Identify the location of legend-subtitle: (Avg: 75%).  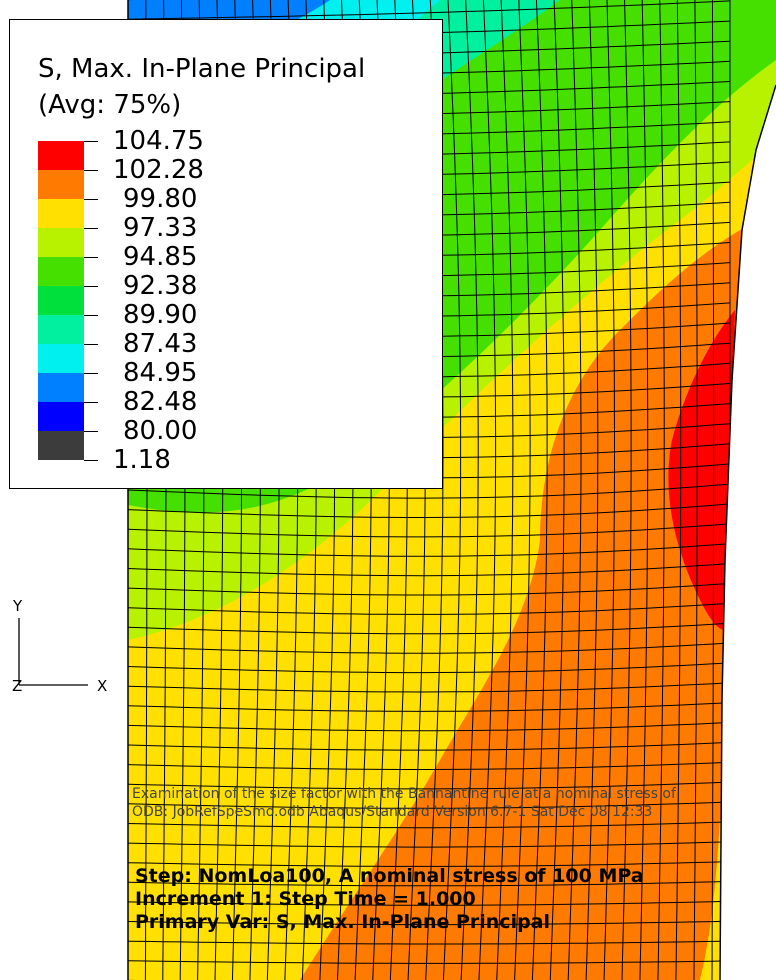
(110, 105).